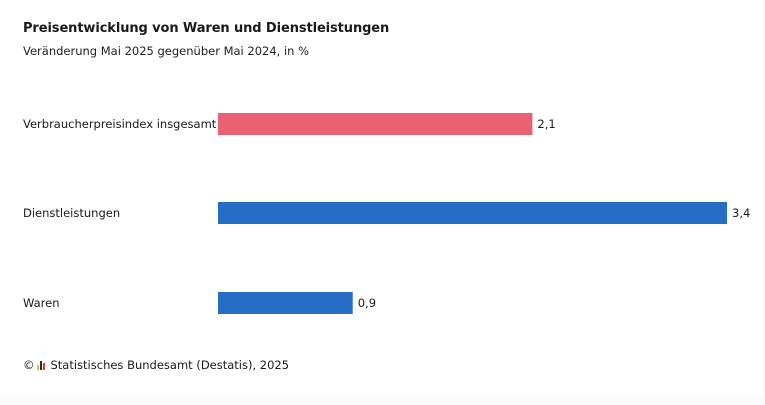 The width and height of the screenshot is (765, 405). I want to click on category-label: Dienstleistungen, so click(71, 213).